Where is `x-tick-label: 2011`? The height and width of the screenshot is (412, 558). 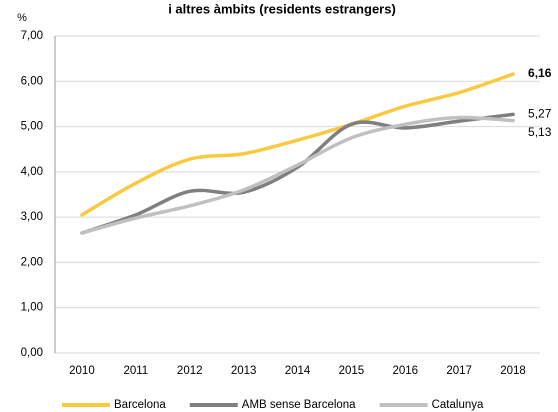
x-tick-label: 2011 is located at coordinates (135, 371).